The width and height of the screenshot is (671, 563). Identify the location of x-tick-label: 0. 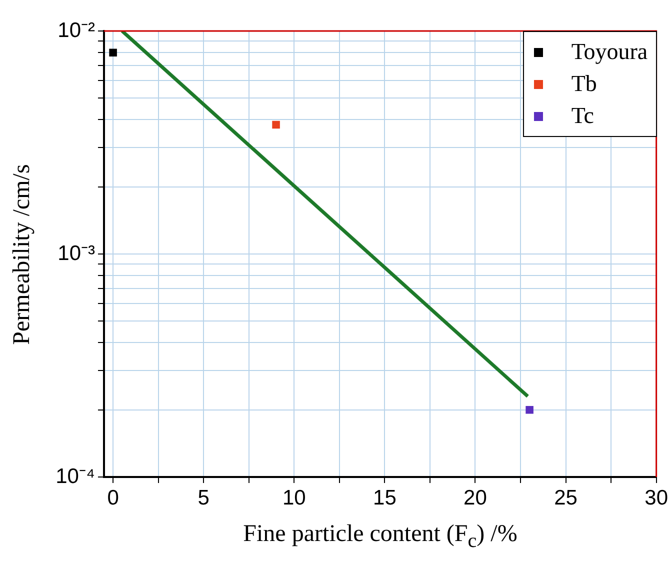
(113, 498).